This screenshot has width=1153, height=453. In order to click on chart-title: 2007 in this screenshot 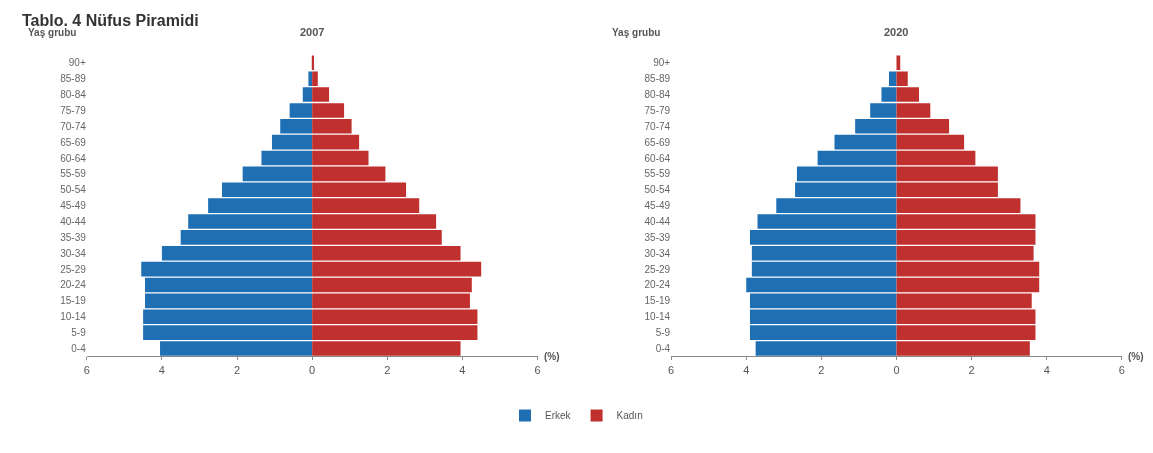, I will do `click(312, 32)`.